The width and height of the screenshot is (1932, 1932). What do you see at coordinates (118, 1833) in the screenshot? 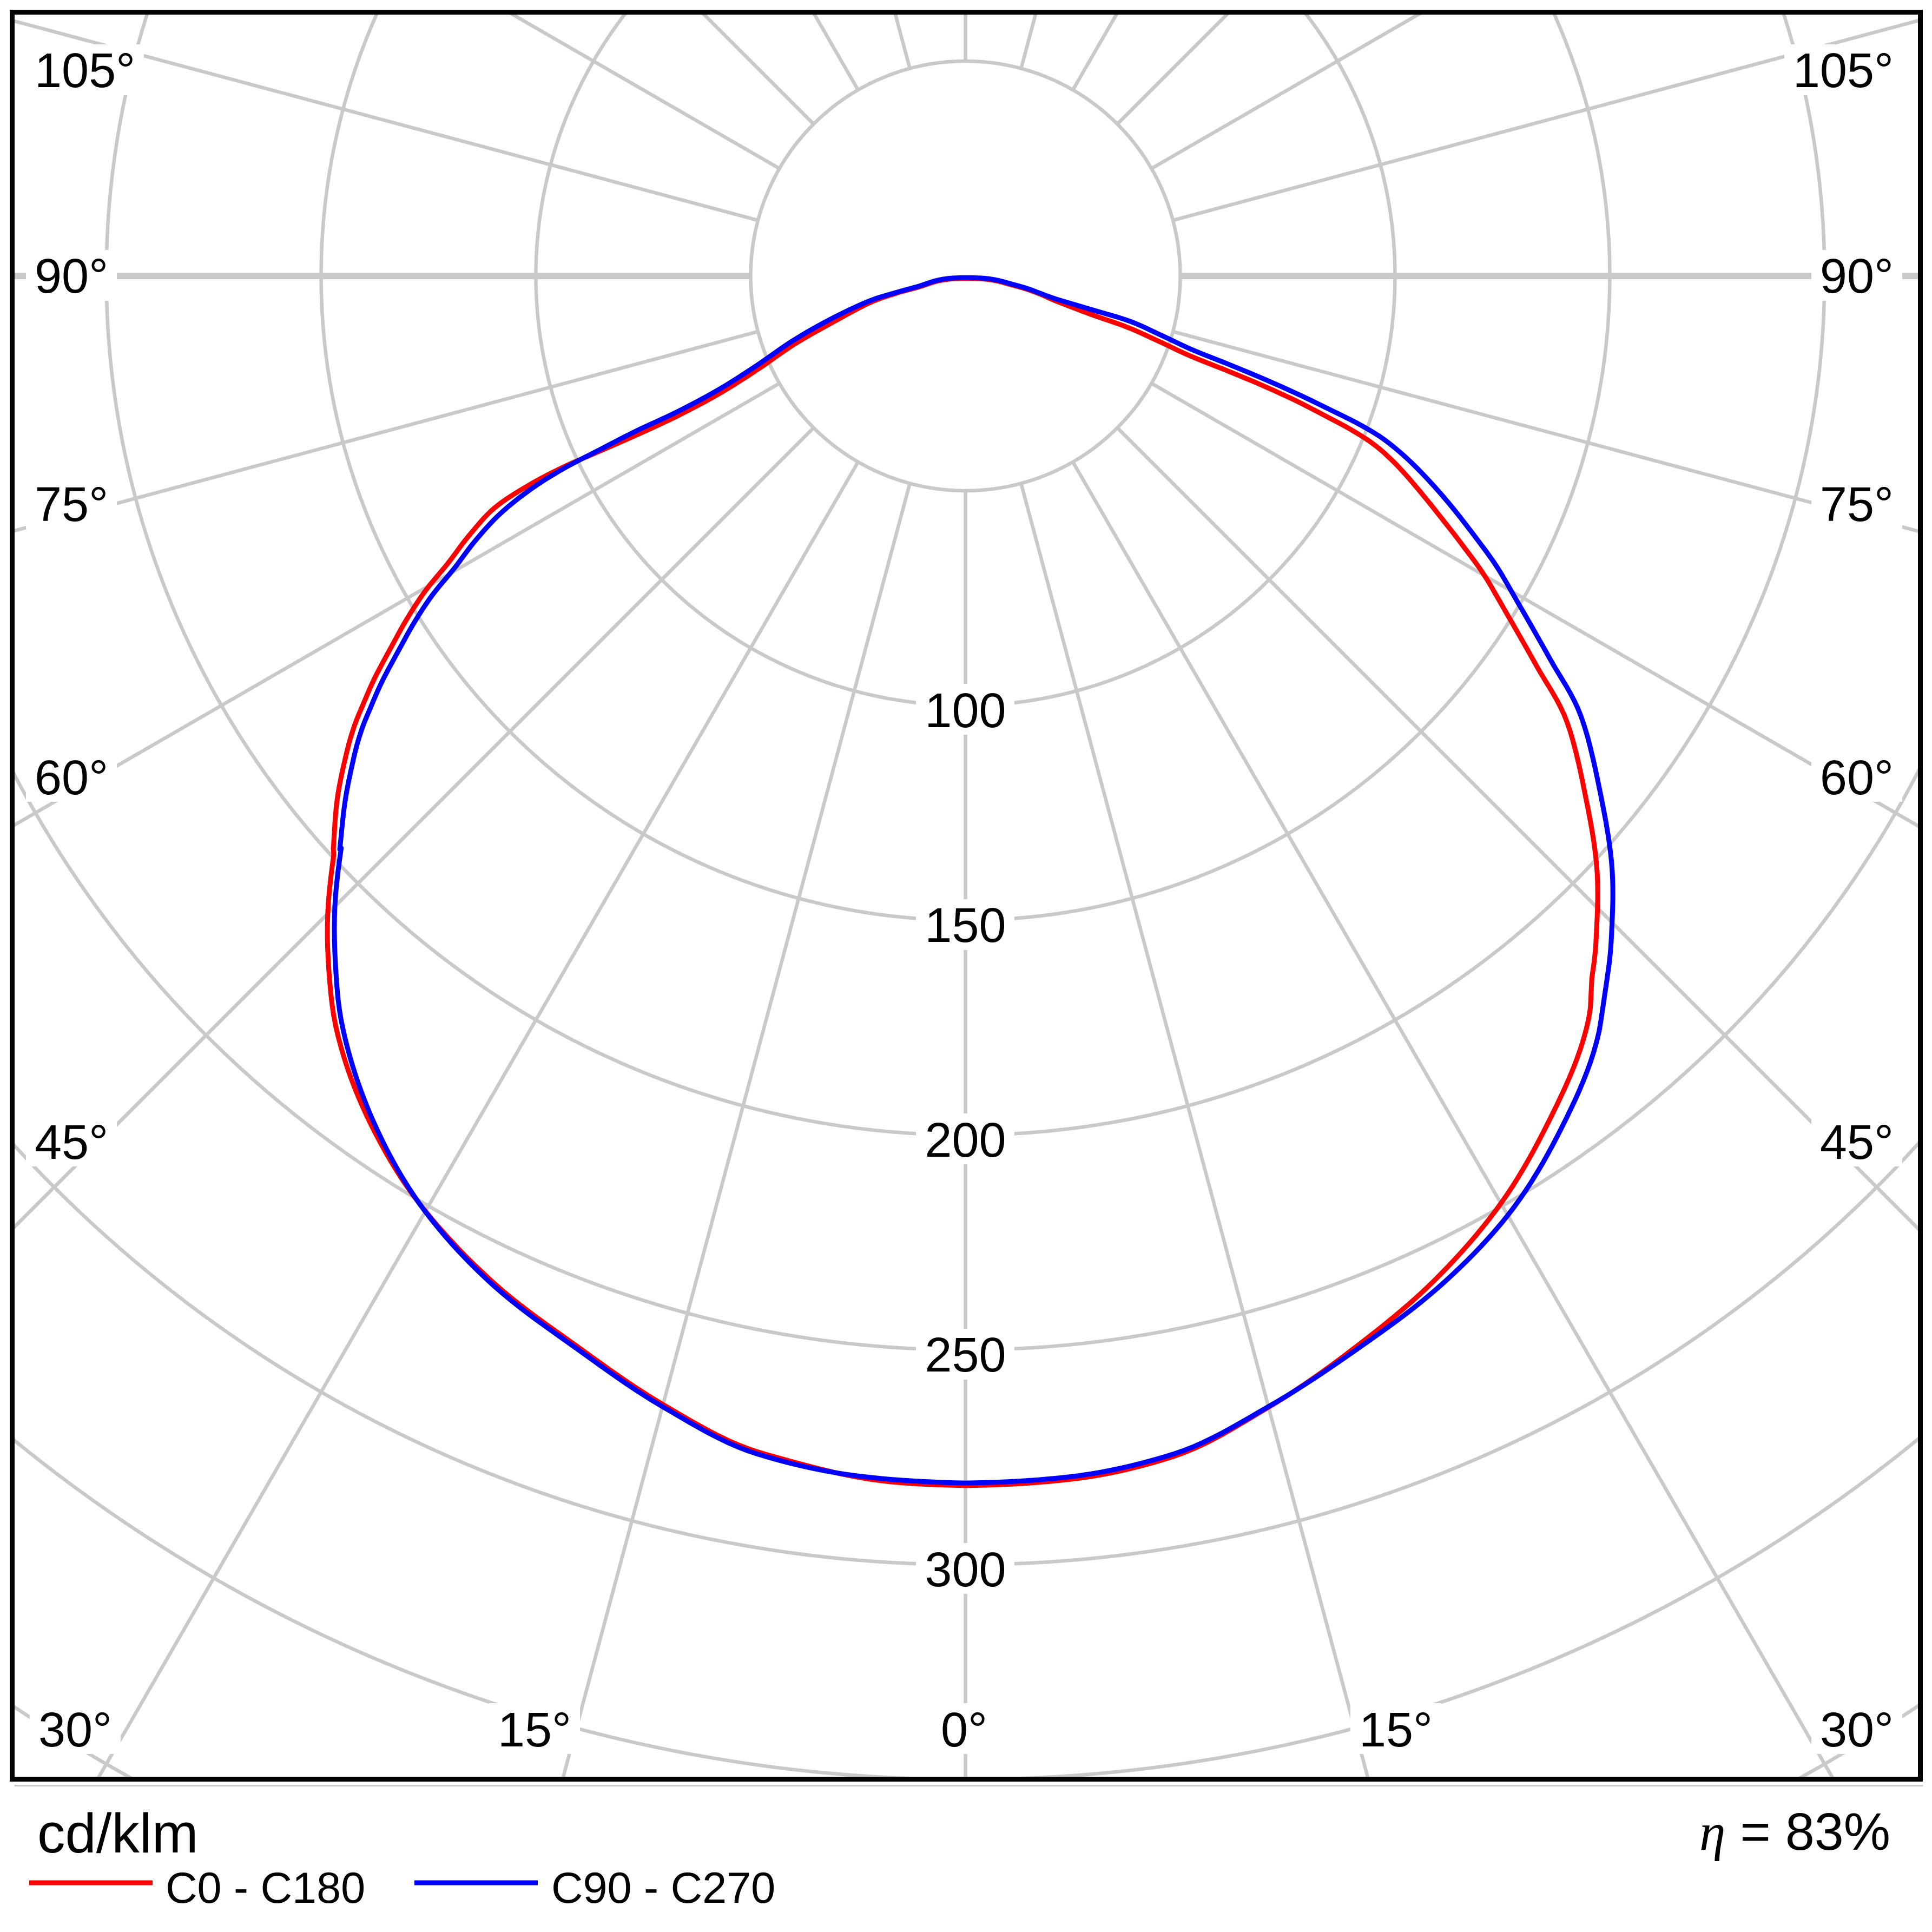
I see `svg-text: cd/klm` at bounding box center [118, 1833].